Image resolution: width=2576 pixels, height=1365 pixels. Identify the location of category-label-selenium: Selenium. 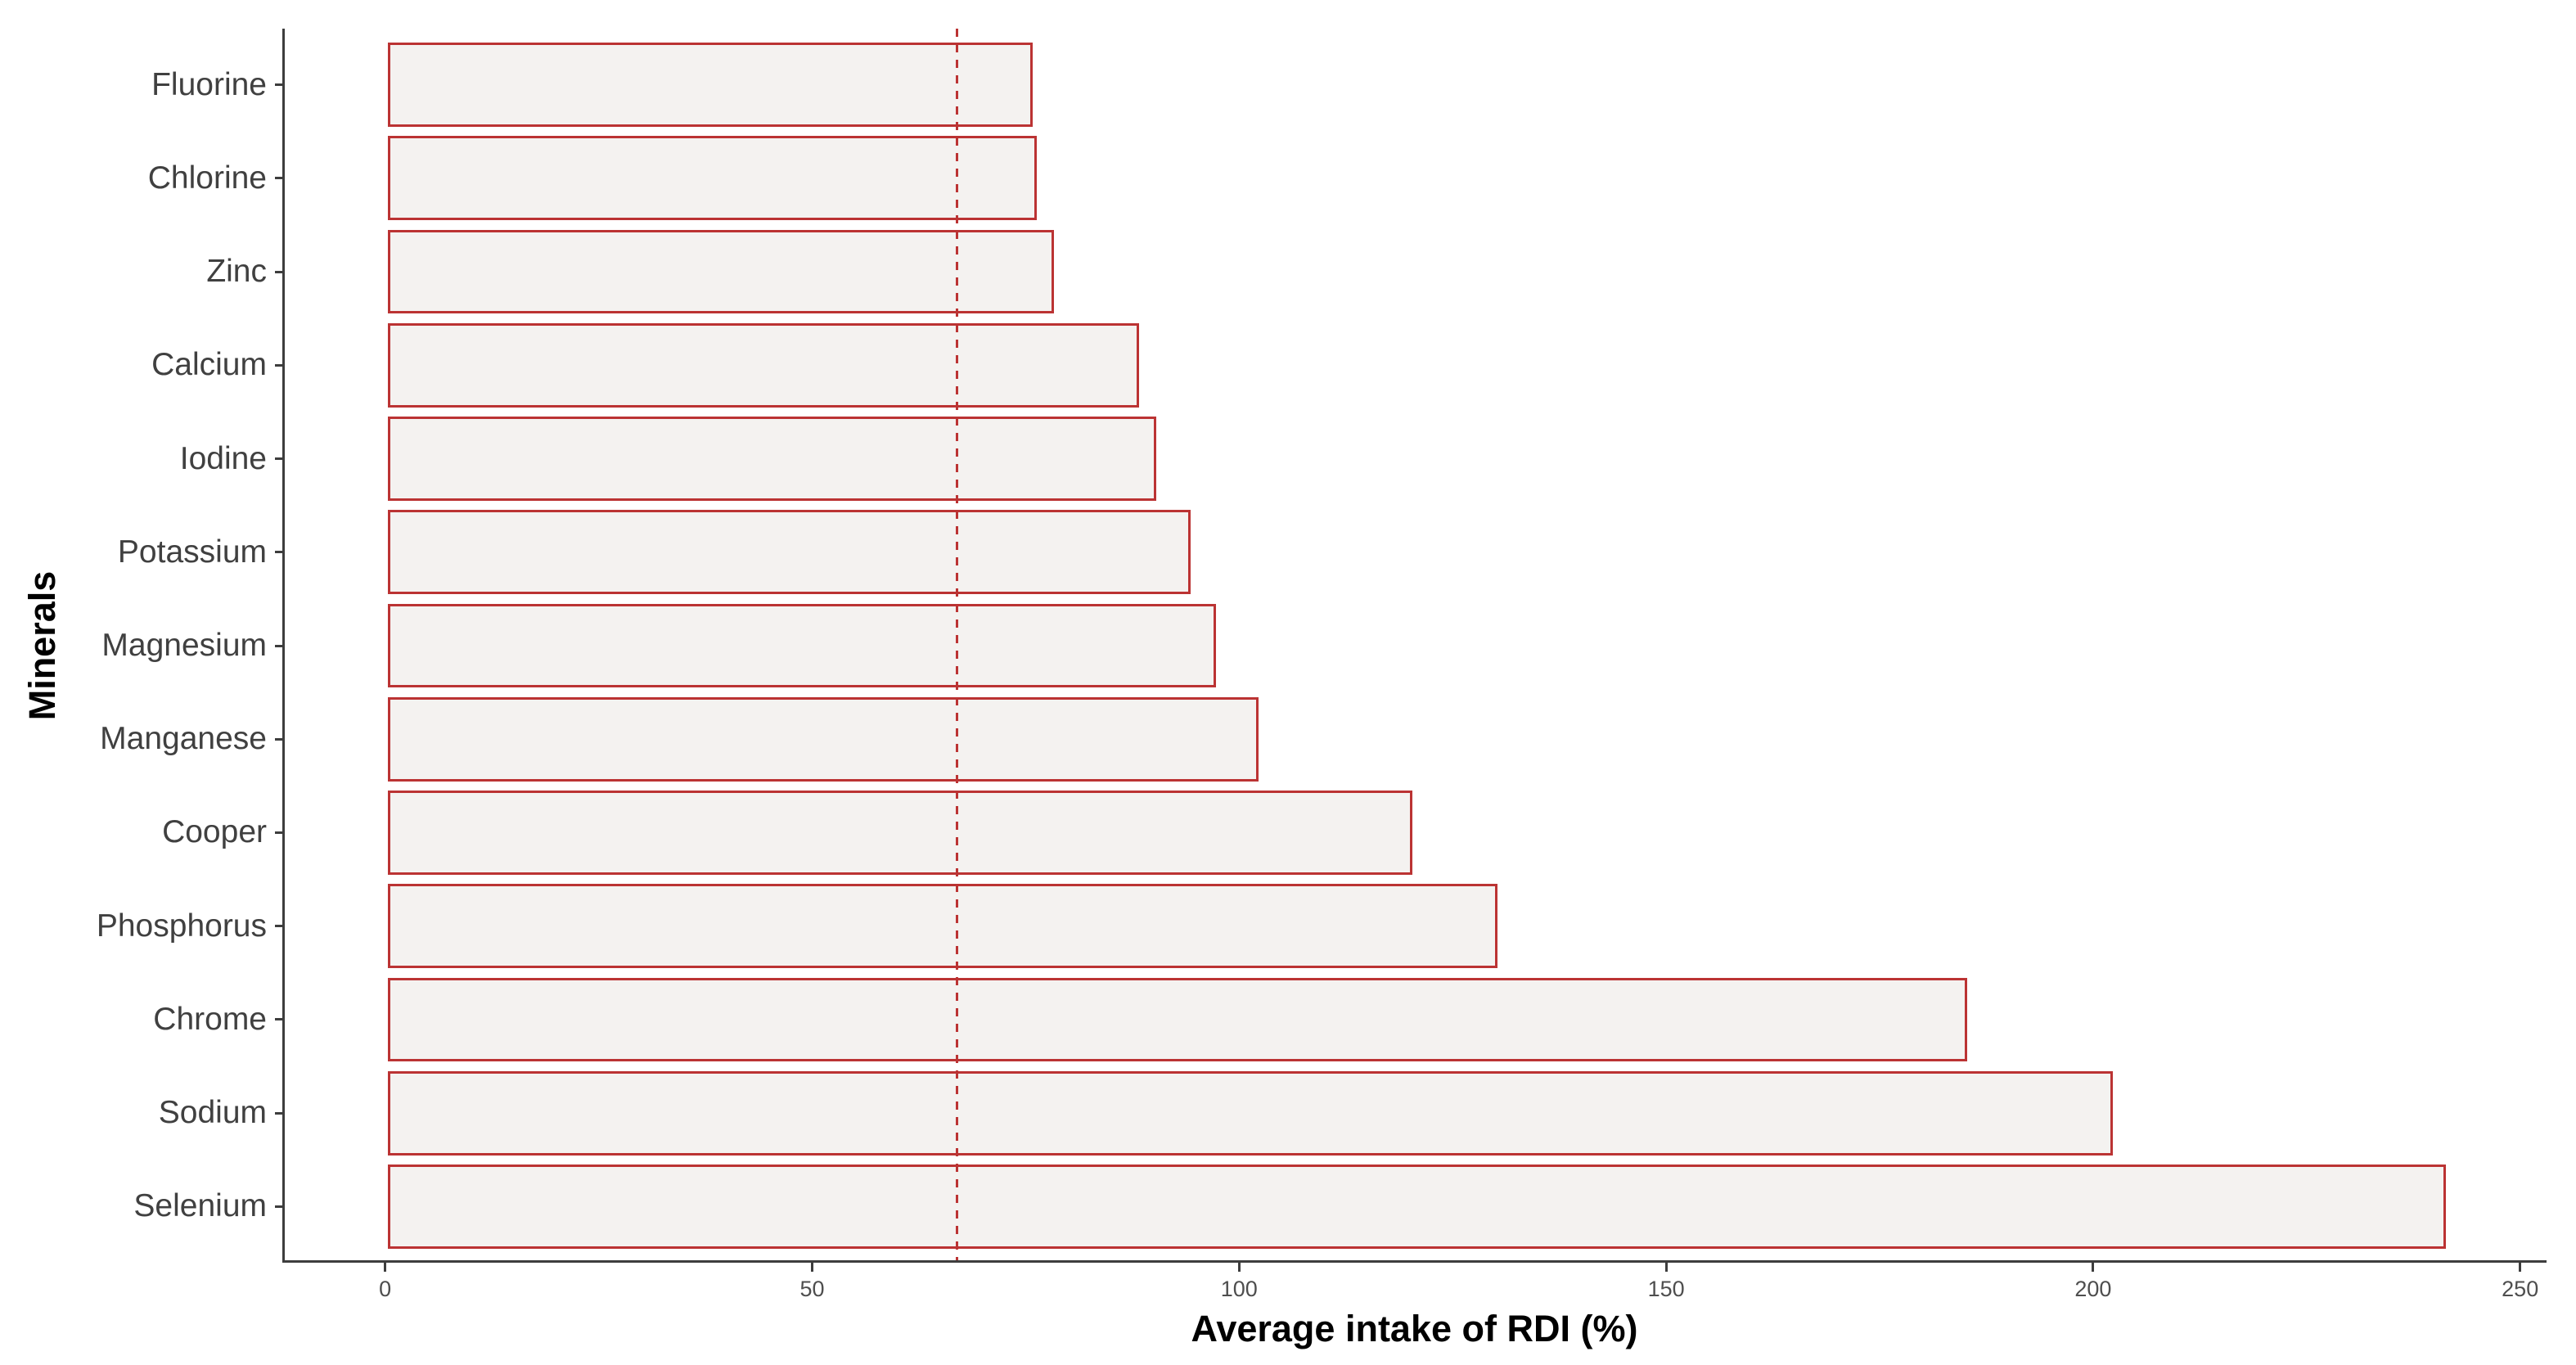
(200, 1206).